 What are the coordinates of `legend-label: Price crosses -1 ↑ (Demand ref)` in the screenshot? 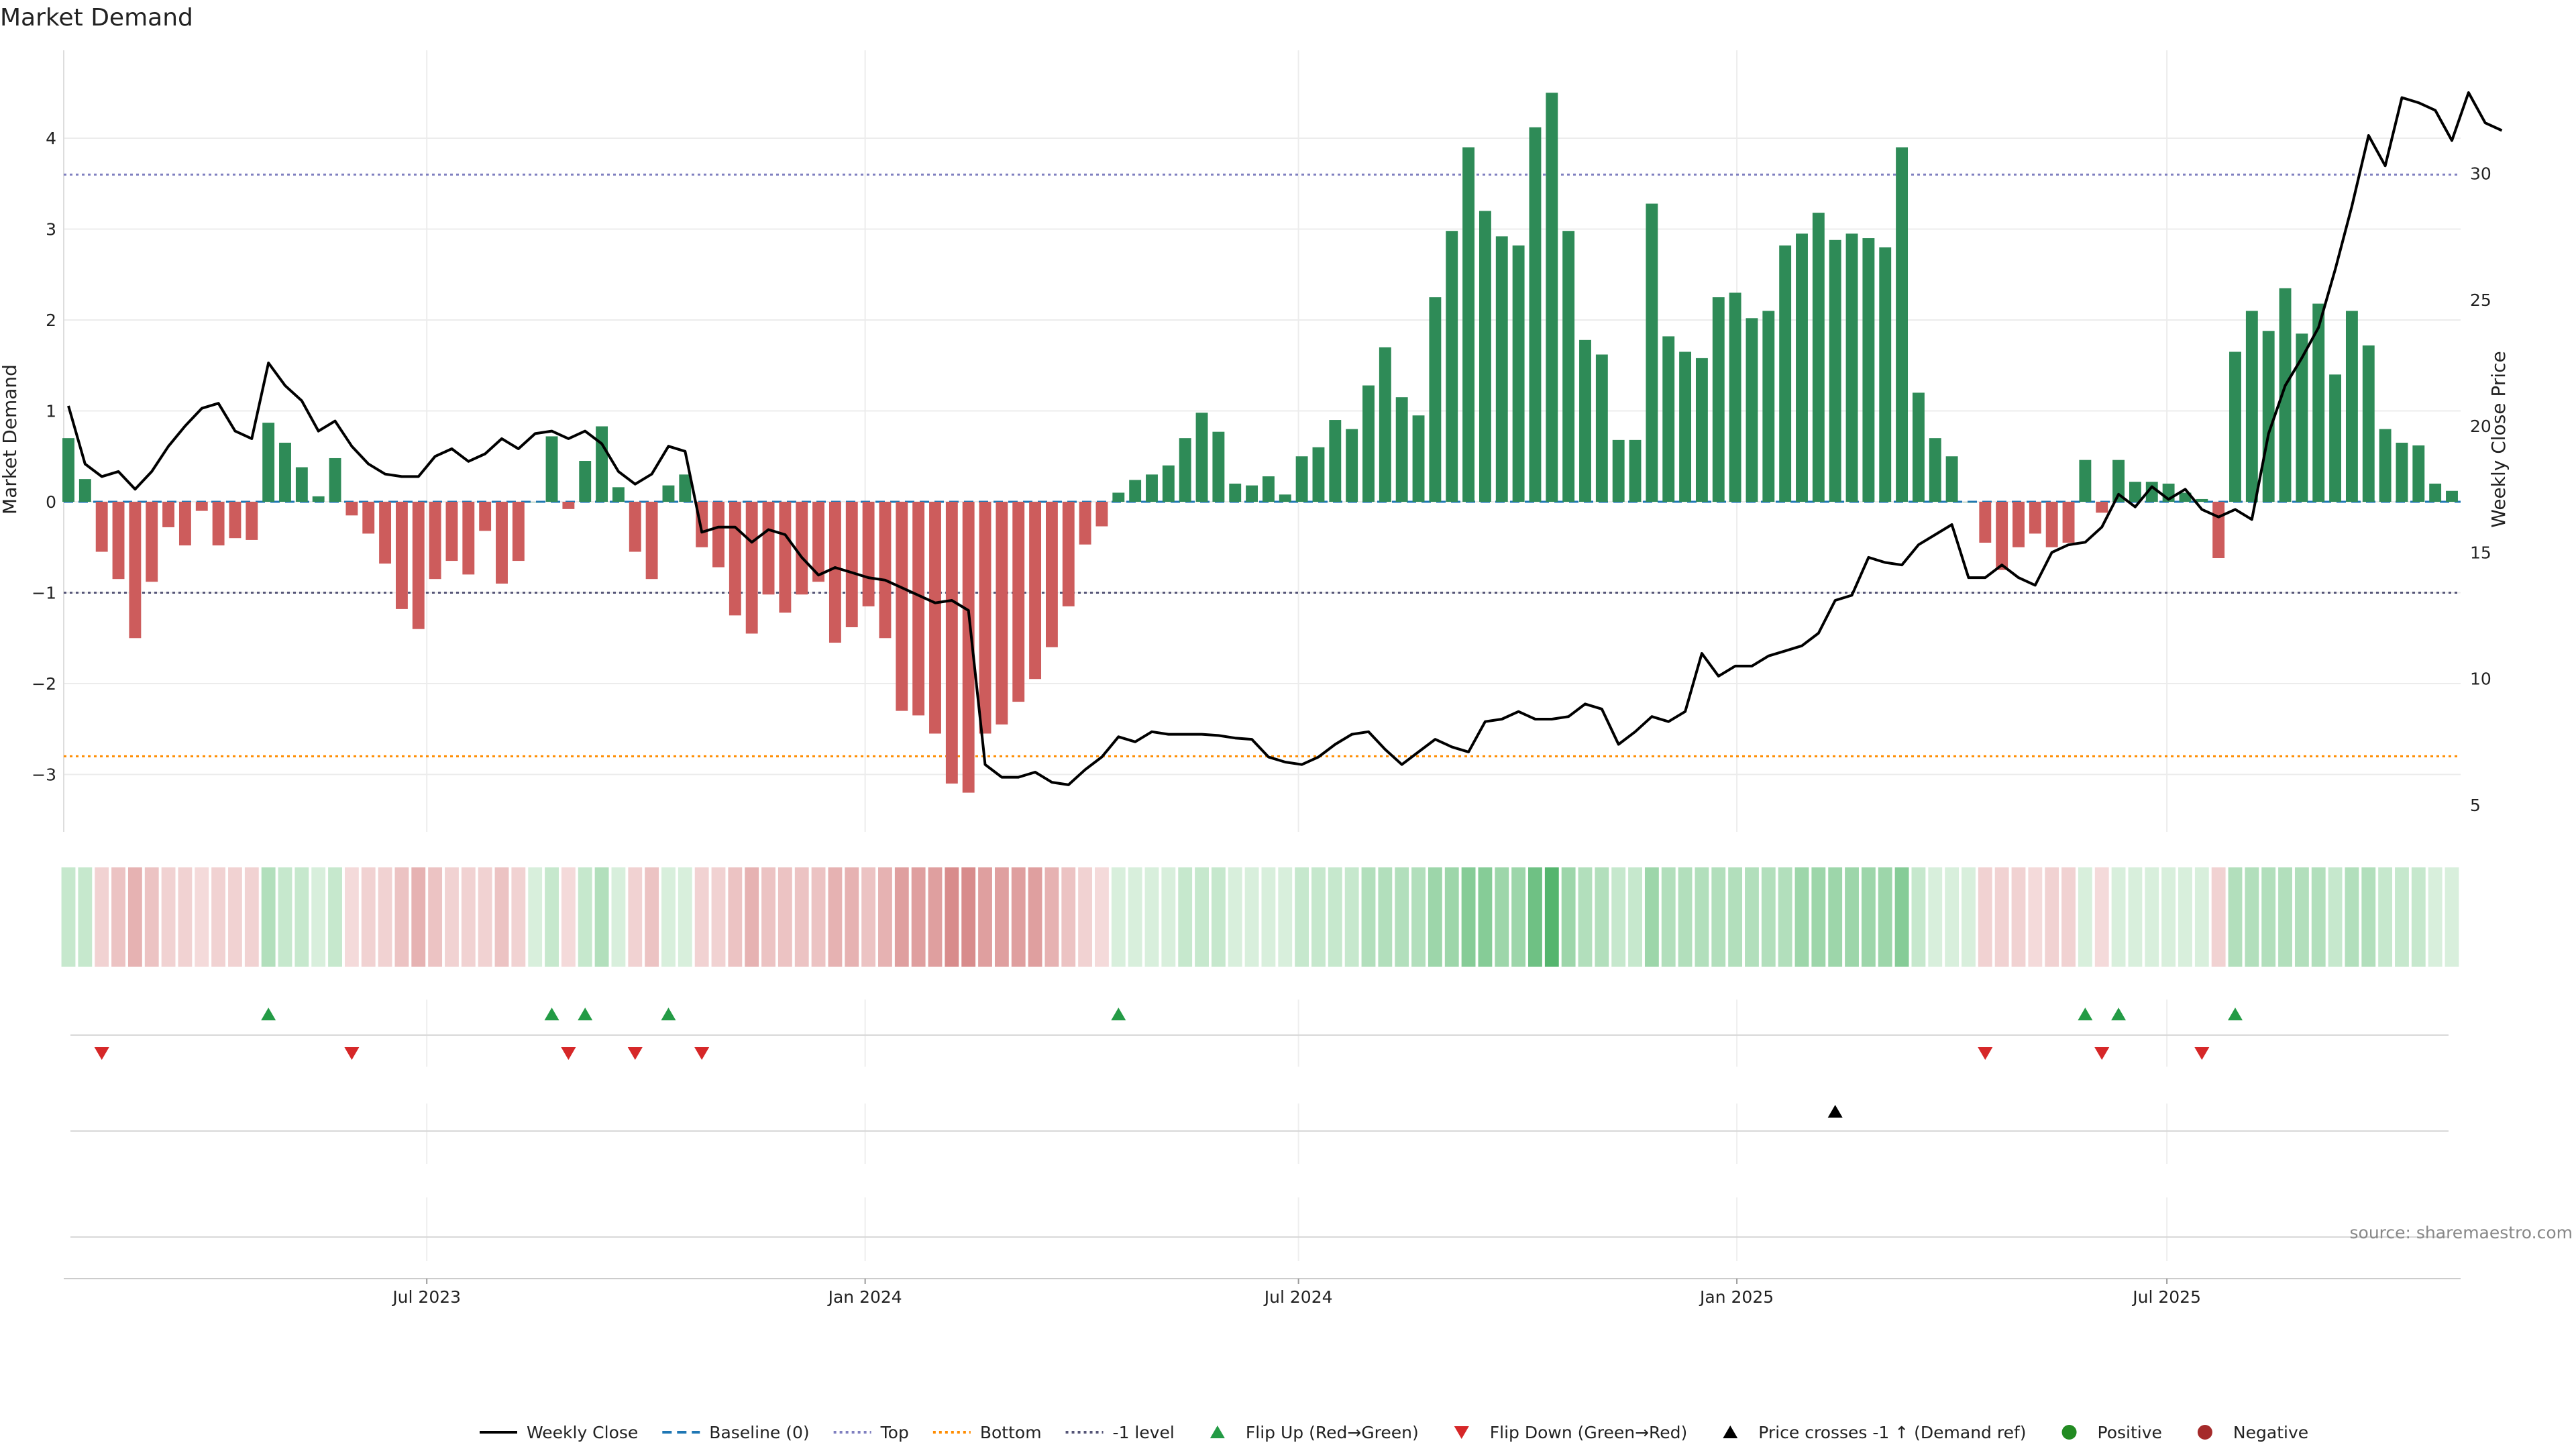 It's located at (1892, 1432).